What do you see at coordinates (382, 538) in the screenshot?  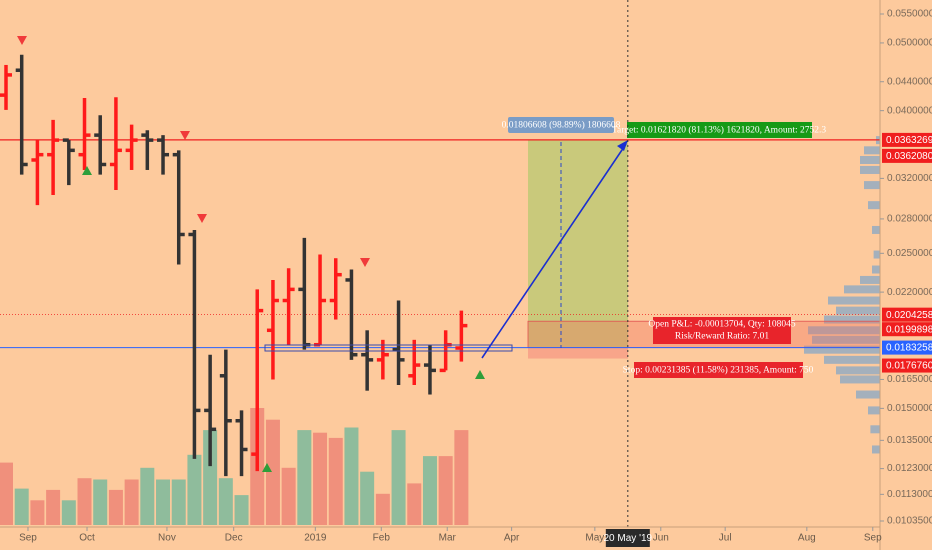 I see `x-tick-label: Feb` at bounding box center [382, 538].